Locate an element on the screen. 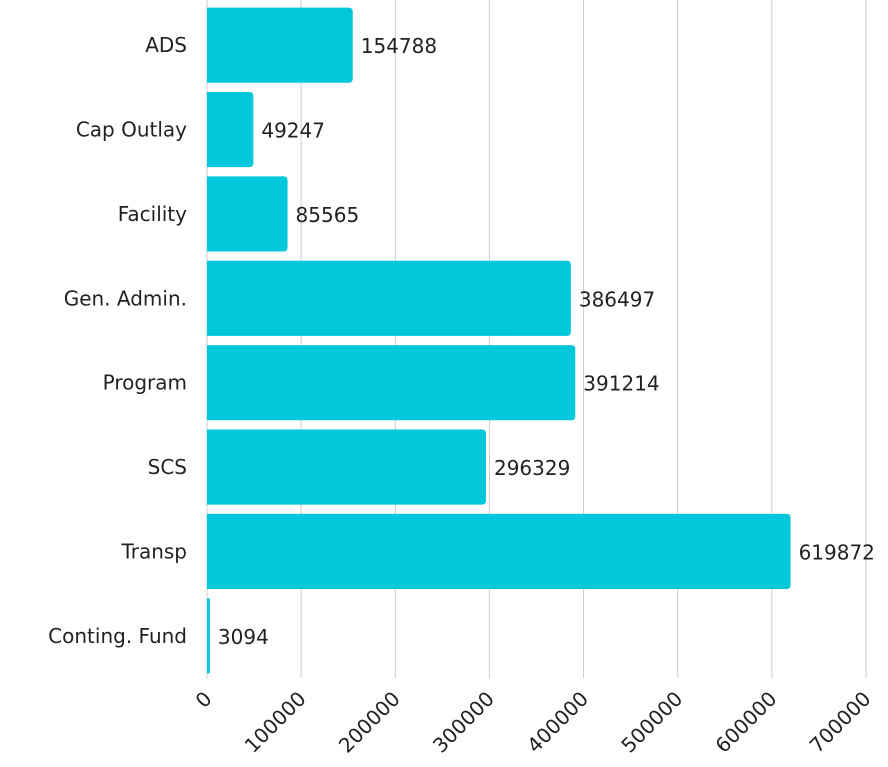  x-tick-label: 500000 is located at coordinates (651, 722).